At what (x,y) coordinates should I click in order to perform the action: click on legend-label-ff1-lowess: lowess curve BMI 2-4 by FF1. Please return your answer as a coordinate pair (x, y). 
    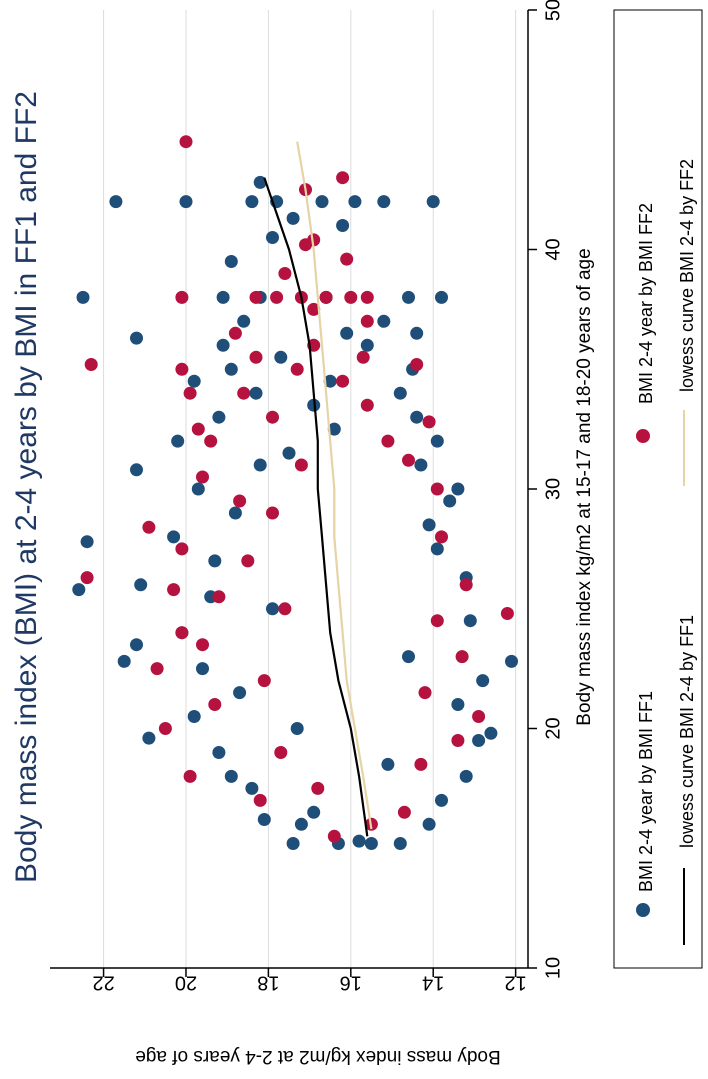
    Looking at the image, I should click on (687, 731).